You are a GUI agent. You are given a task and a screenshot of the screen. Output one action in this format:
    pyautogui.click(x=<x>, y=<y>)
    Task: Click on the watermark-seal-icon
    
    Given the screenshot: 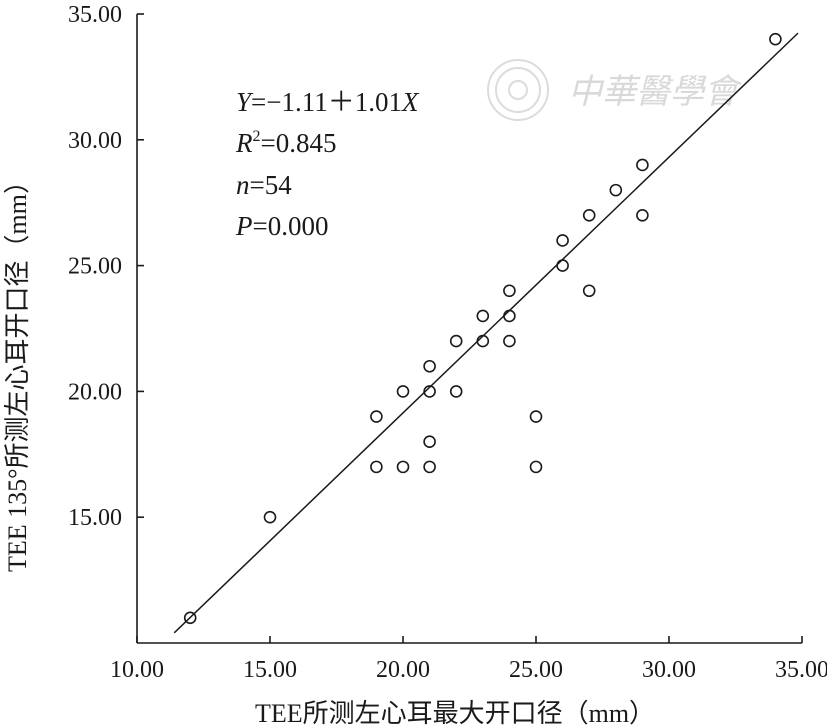 What is the action you would take?
    pyautogui.click(x=518, y=90)
    